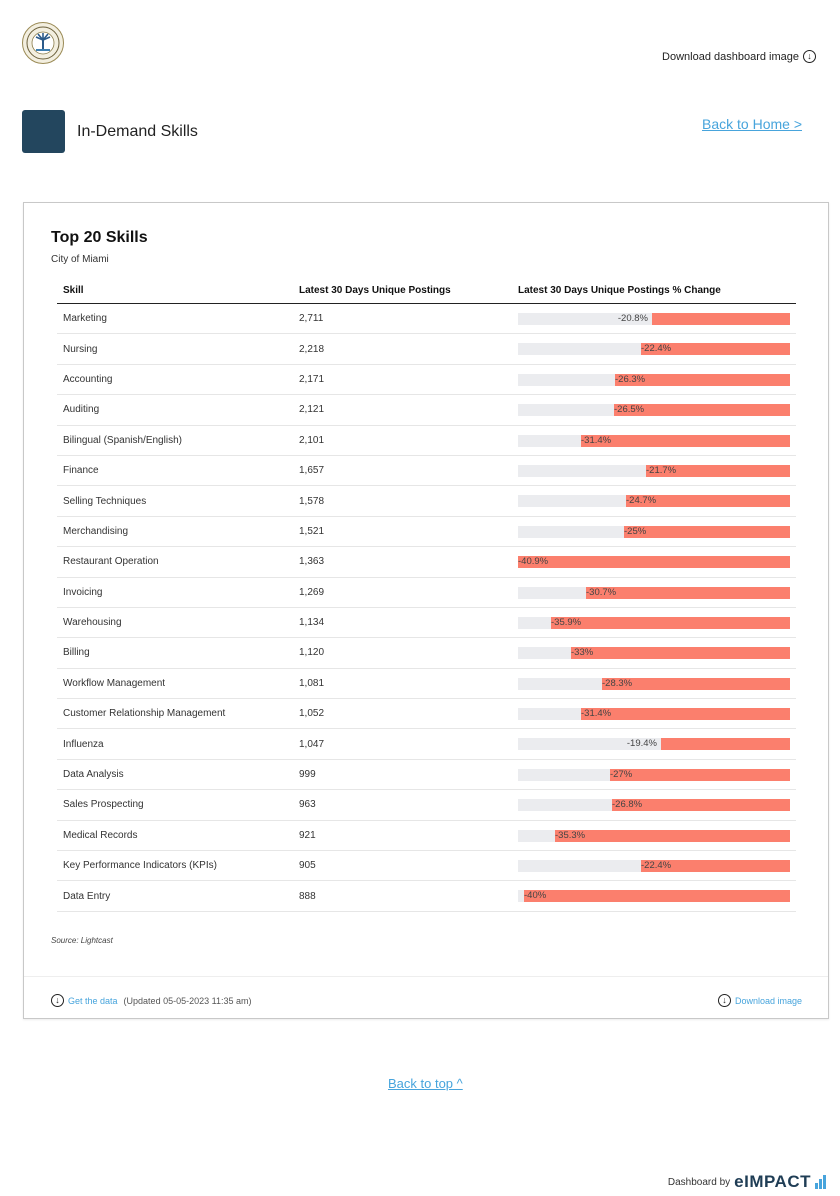  Describe the element at coordinates (820, 1182) in the screenshot. I see `bar-chart-icon` at that location.